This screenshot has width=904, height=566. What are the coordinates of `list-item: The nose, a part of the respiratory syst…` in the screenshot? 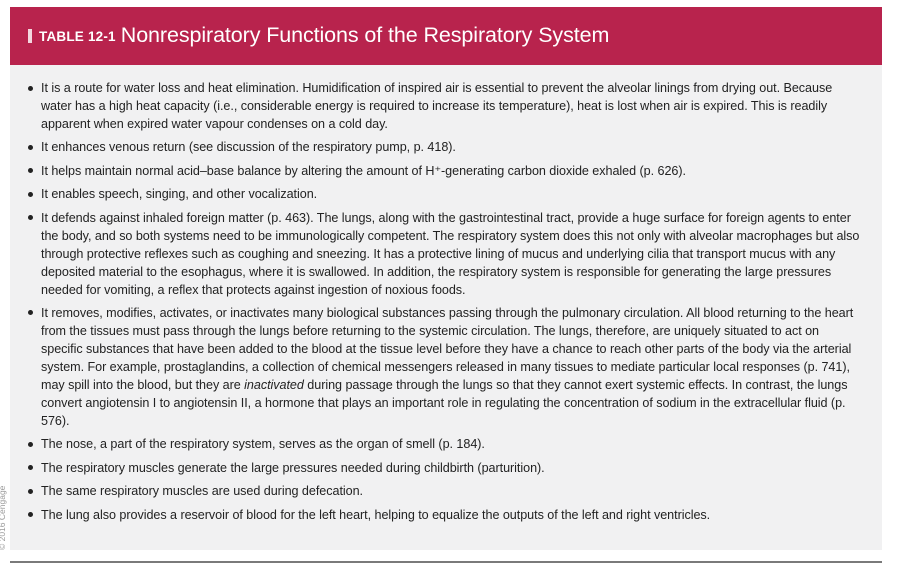 It's located at (446, 444).